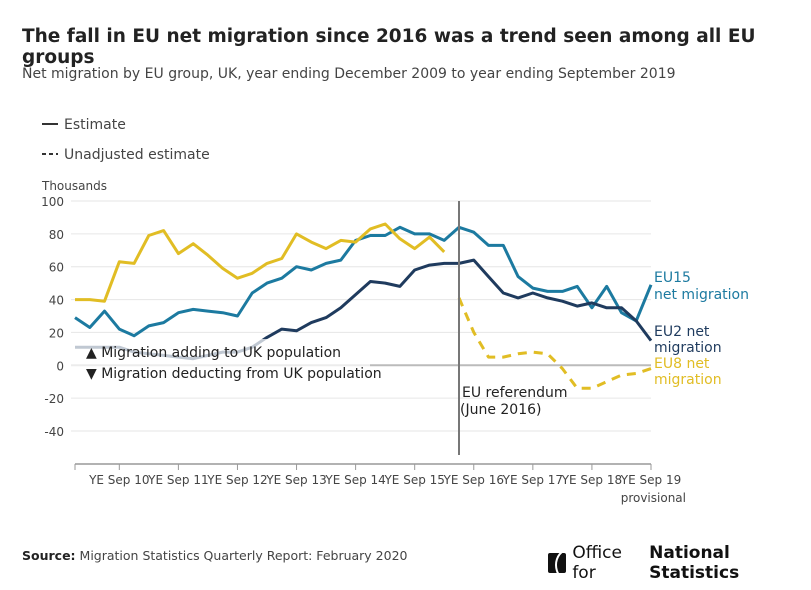 The height and width of the screenshot is (590, 811). What do you see at coordinates (220, 362) in the screenshot?
I see `direction-legend-box` at bounding box center [220, 362].